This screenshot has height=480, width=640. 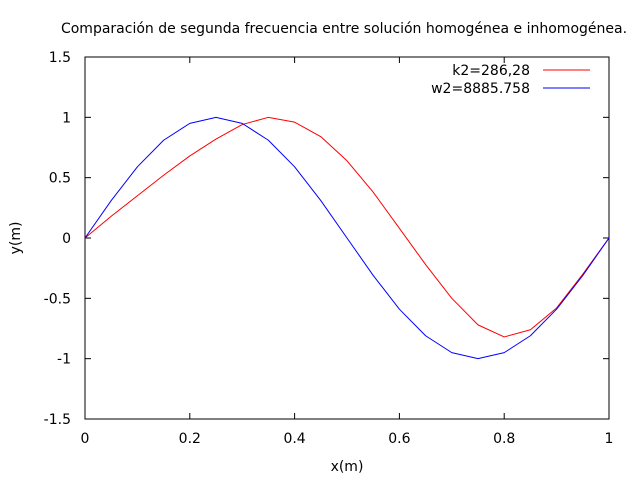 What do you see at coordinates (60, 179) in the screenshot?
I see `y-tick-label: 0.5` at bounding box center [60, 179].